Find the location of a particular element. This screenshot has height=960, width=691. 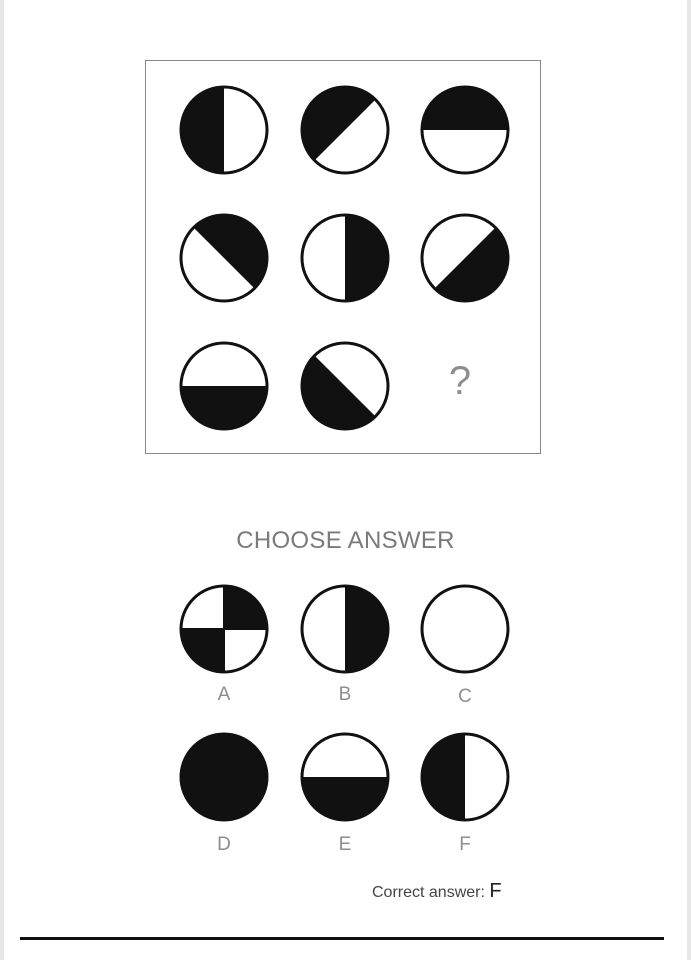

option-c-label: C is located at coordinates (465, 696).